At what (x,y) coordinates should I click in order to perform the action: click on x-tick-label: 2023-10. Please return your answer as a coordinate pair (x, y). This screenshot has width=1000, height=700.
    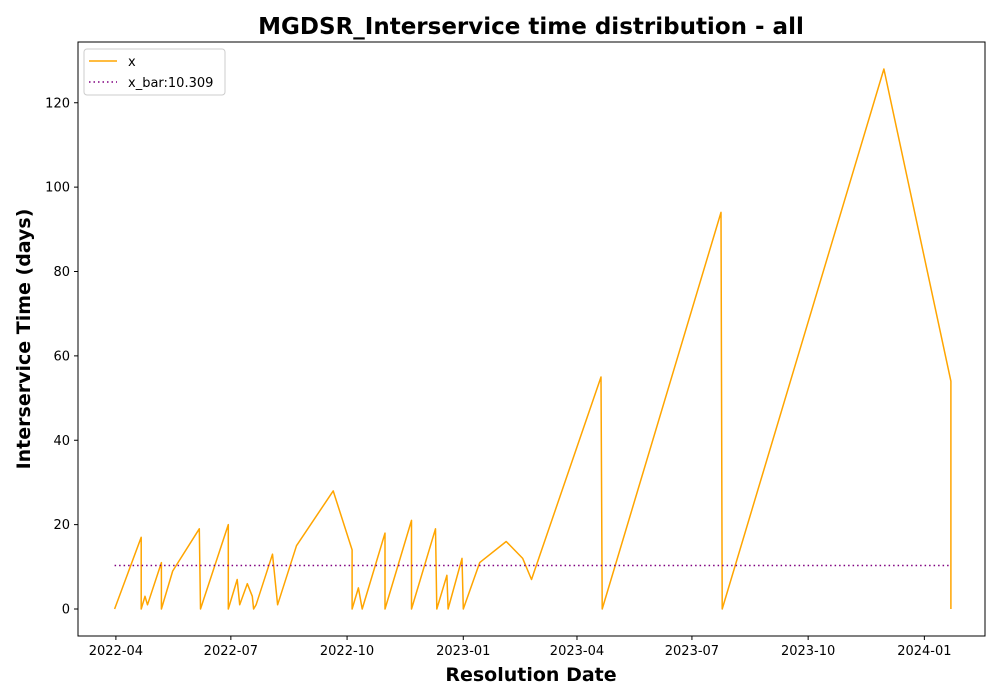
    Looking at the image, I should click on (808, 651).